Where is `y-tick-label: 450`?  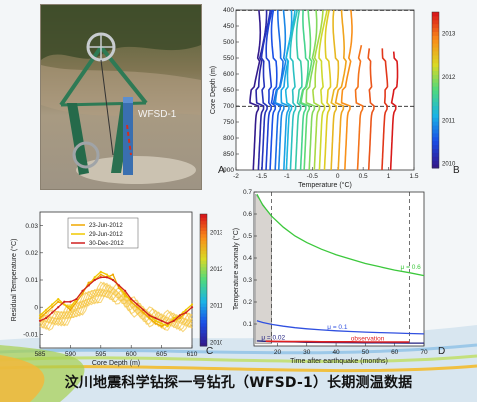
y-tick-label: 450 is located at coordinates (228, 26).